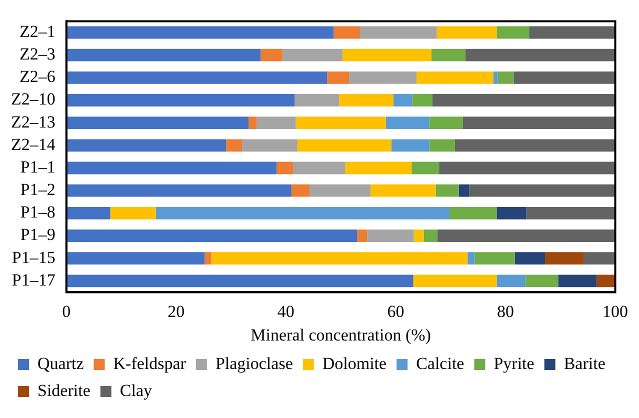 Image resolution: width=639 pixels, height=418 pixels. What do you see at coordinates (37, 31) in the screenshot?
I see `y-tick-label: Z2–1` at bounding box center [37, 31].